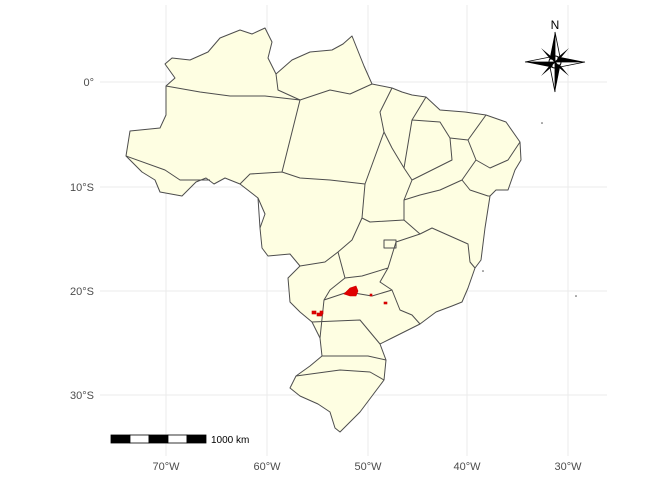  Describe the element at coordinates (230, 440) in the screenshot. I see `scale-bar-label: 1000 km` at that location.